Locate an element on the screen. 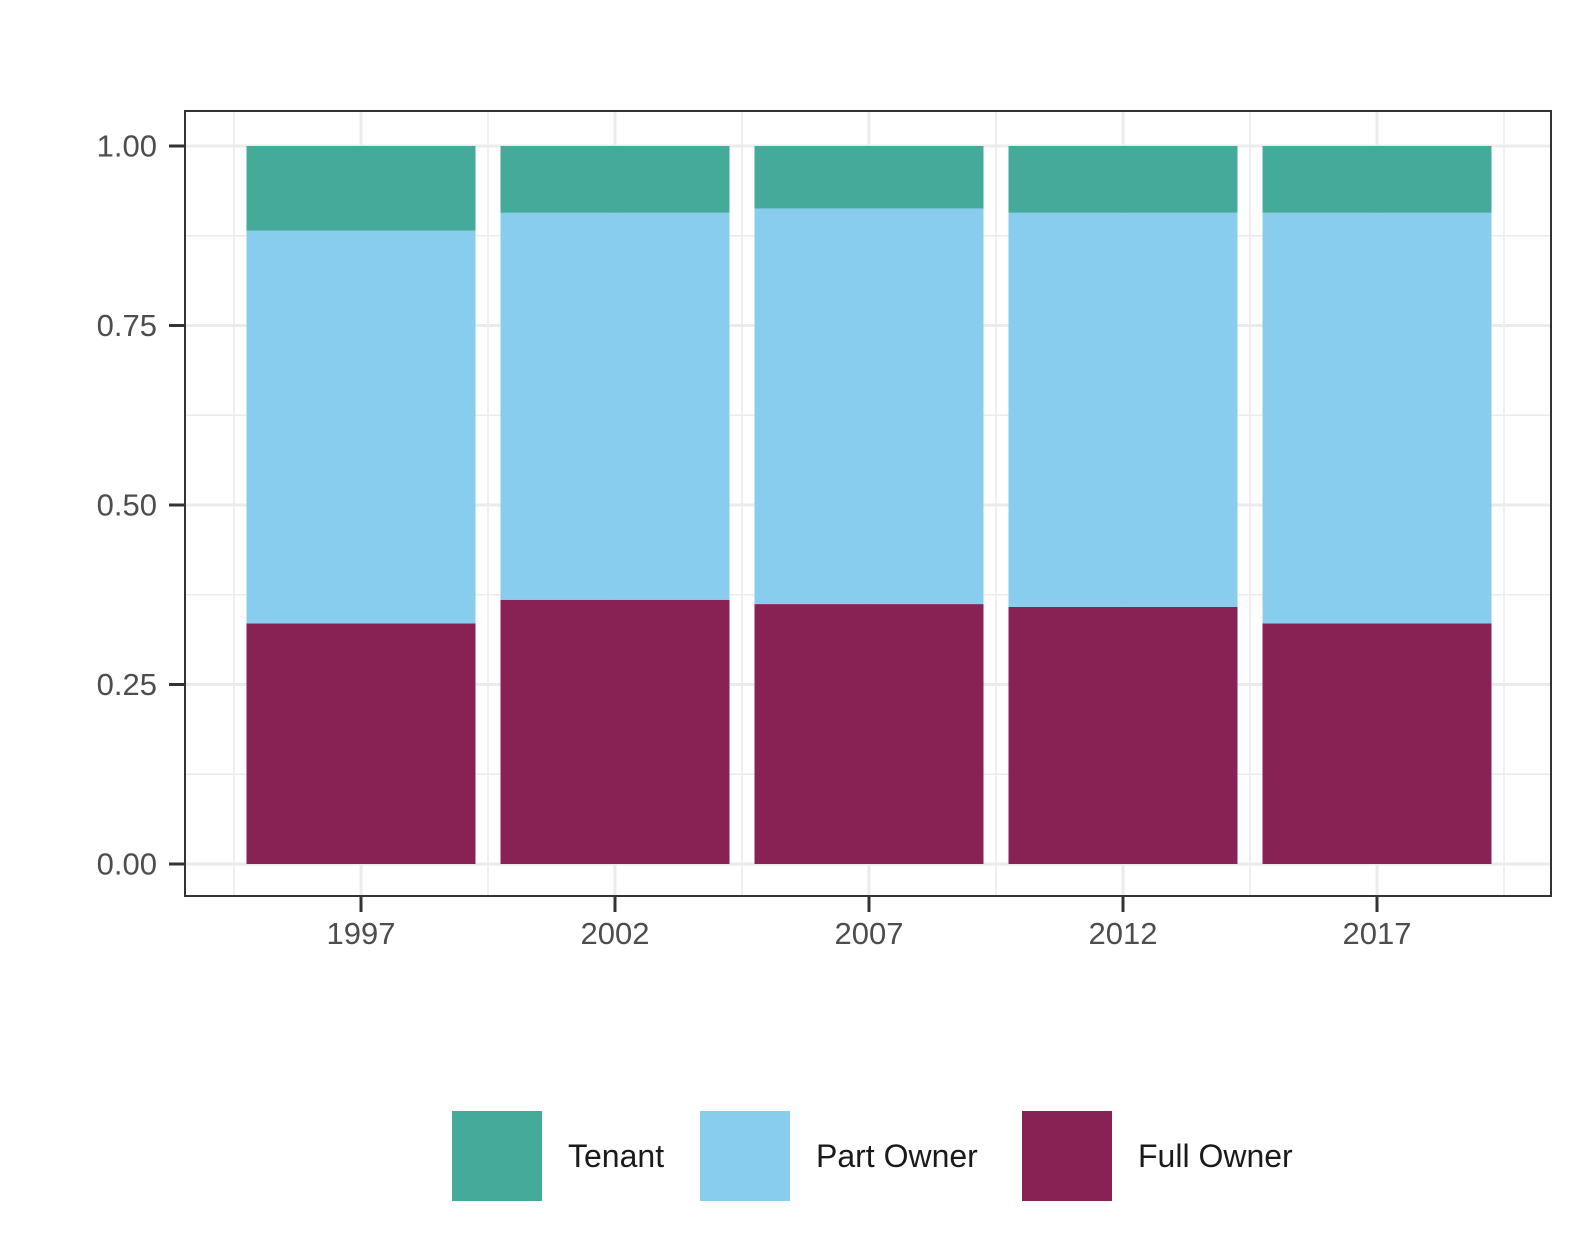 The image size is (1574, 1259). bar-part-owner-1997 is located at coordinates (361, 427).